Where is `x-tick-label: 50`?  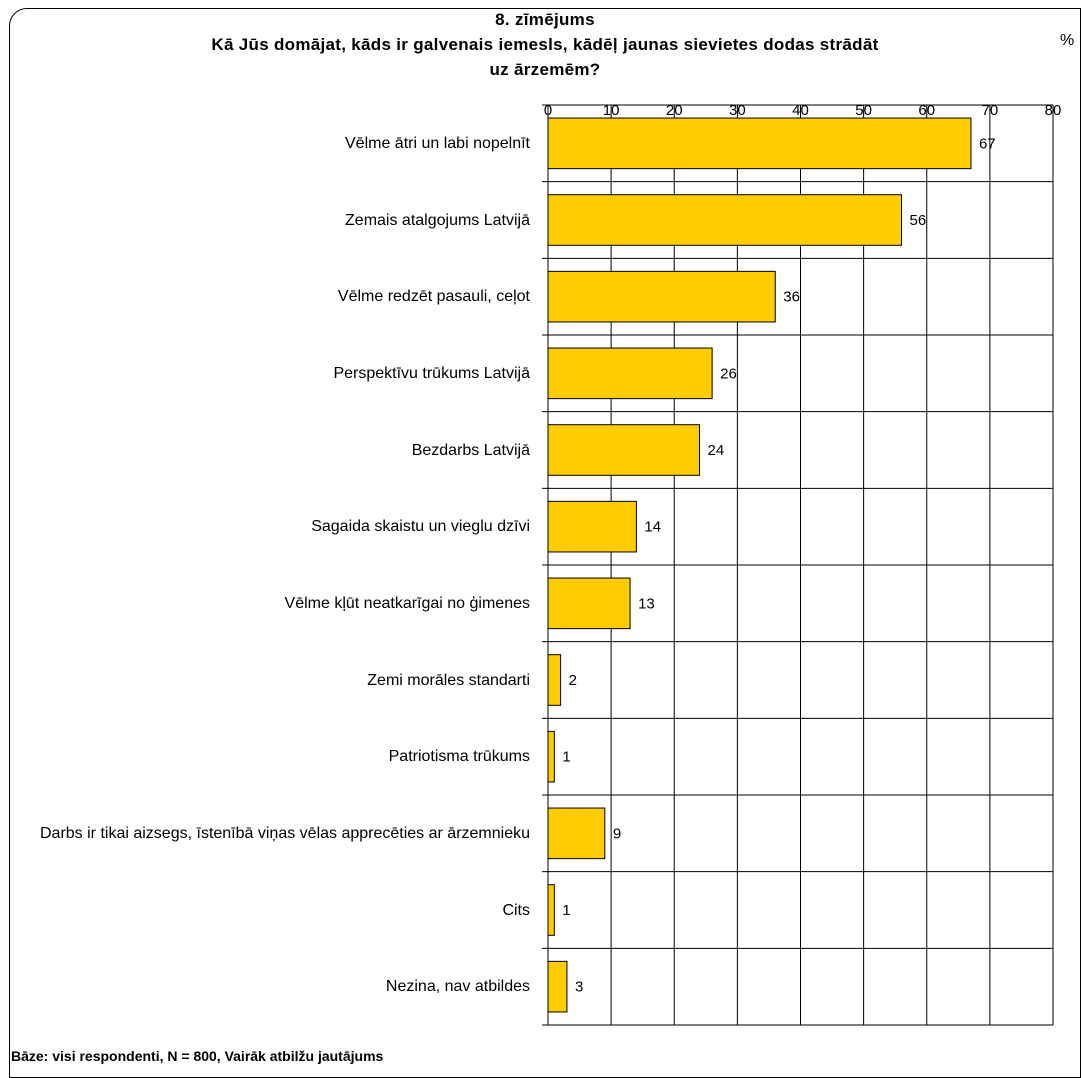 x-tick-label: 50 is located at coordinates (863, 110).